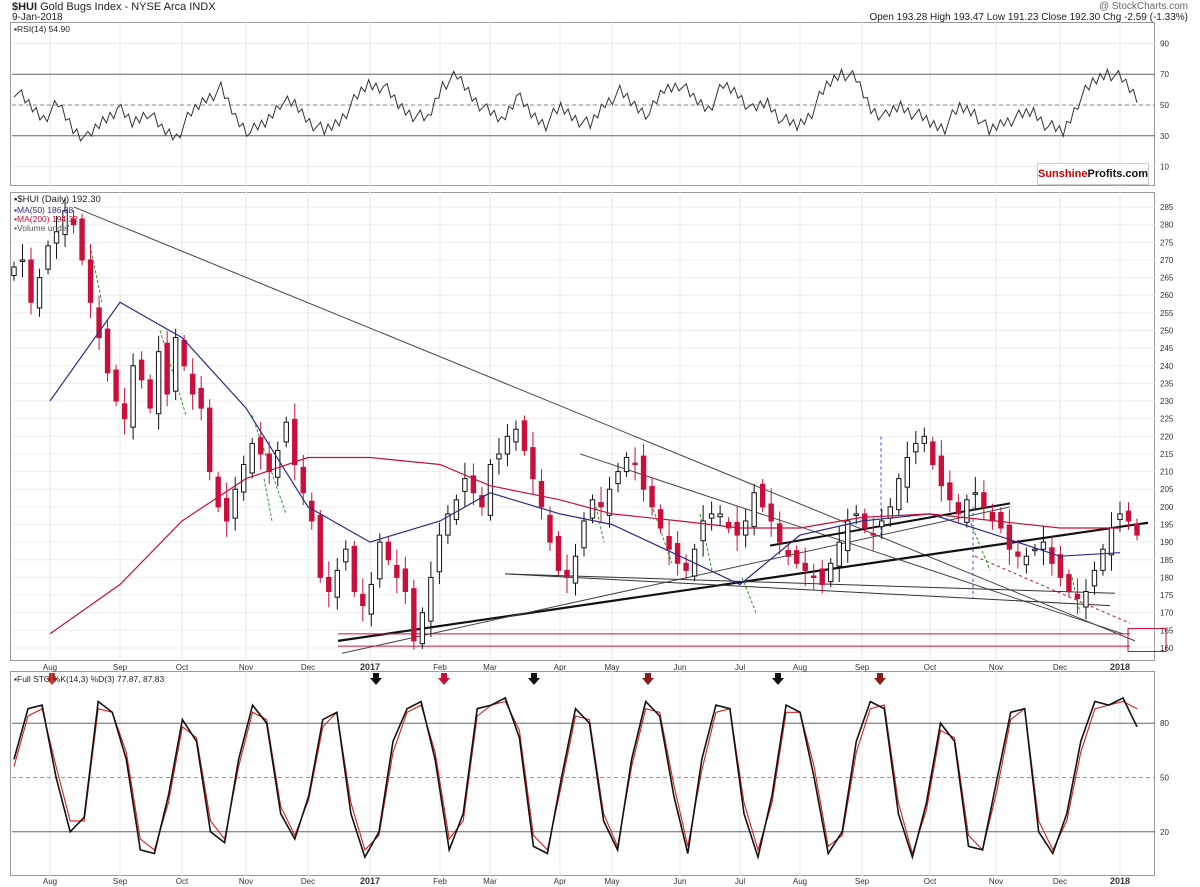 Image resolution: width=1200 pixels, height=887 pixels. I want to click on symbol-title-line: $HUI Gold Bugs Index - NYSE Arca INDX, so click(114, 7).